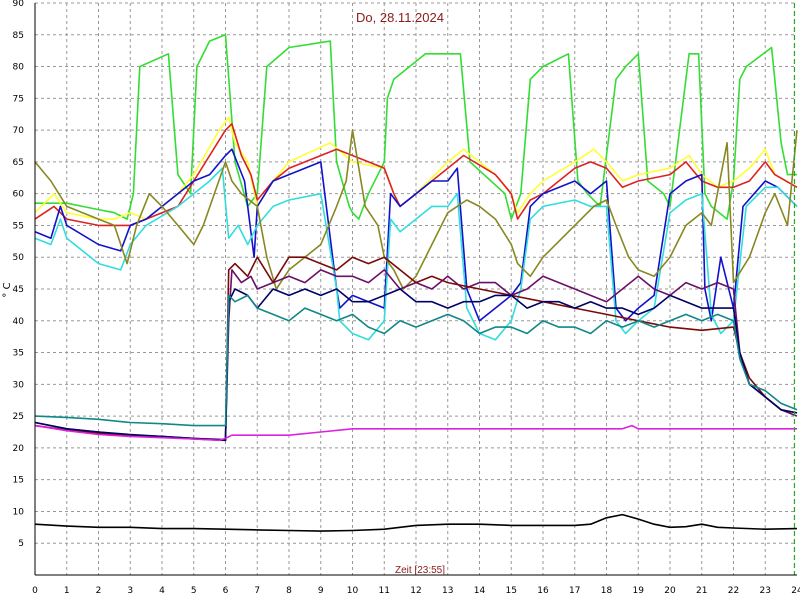 This screenshot has height=600, width=800. What do you see at coordinates (19, 4) in the screenshot?
I see `y-tick-label: 90` at bounding box center [19, 4].